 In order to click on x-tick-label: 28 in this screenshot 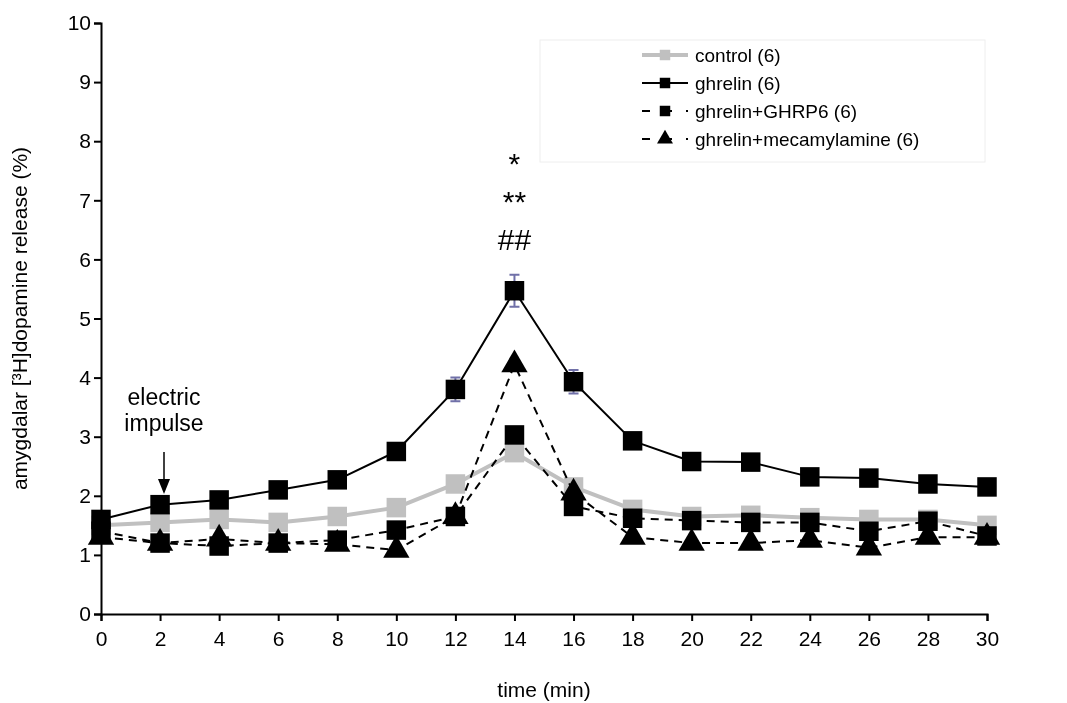, I will do `click(928, 639)`.